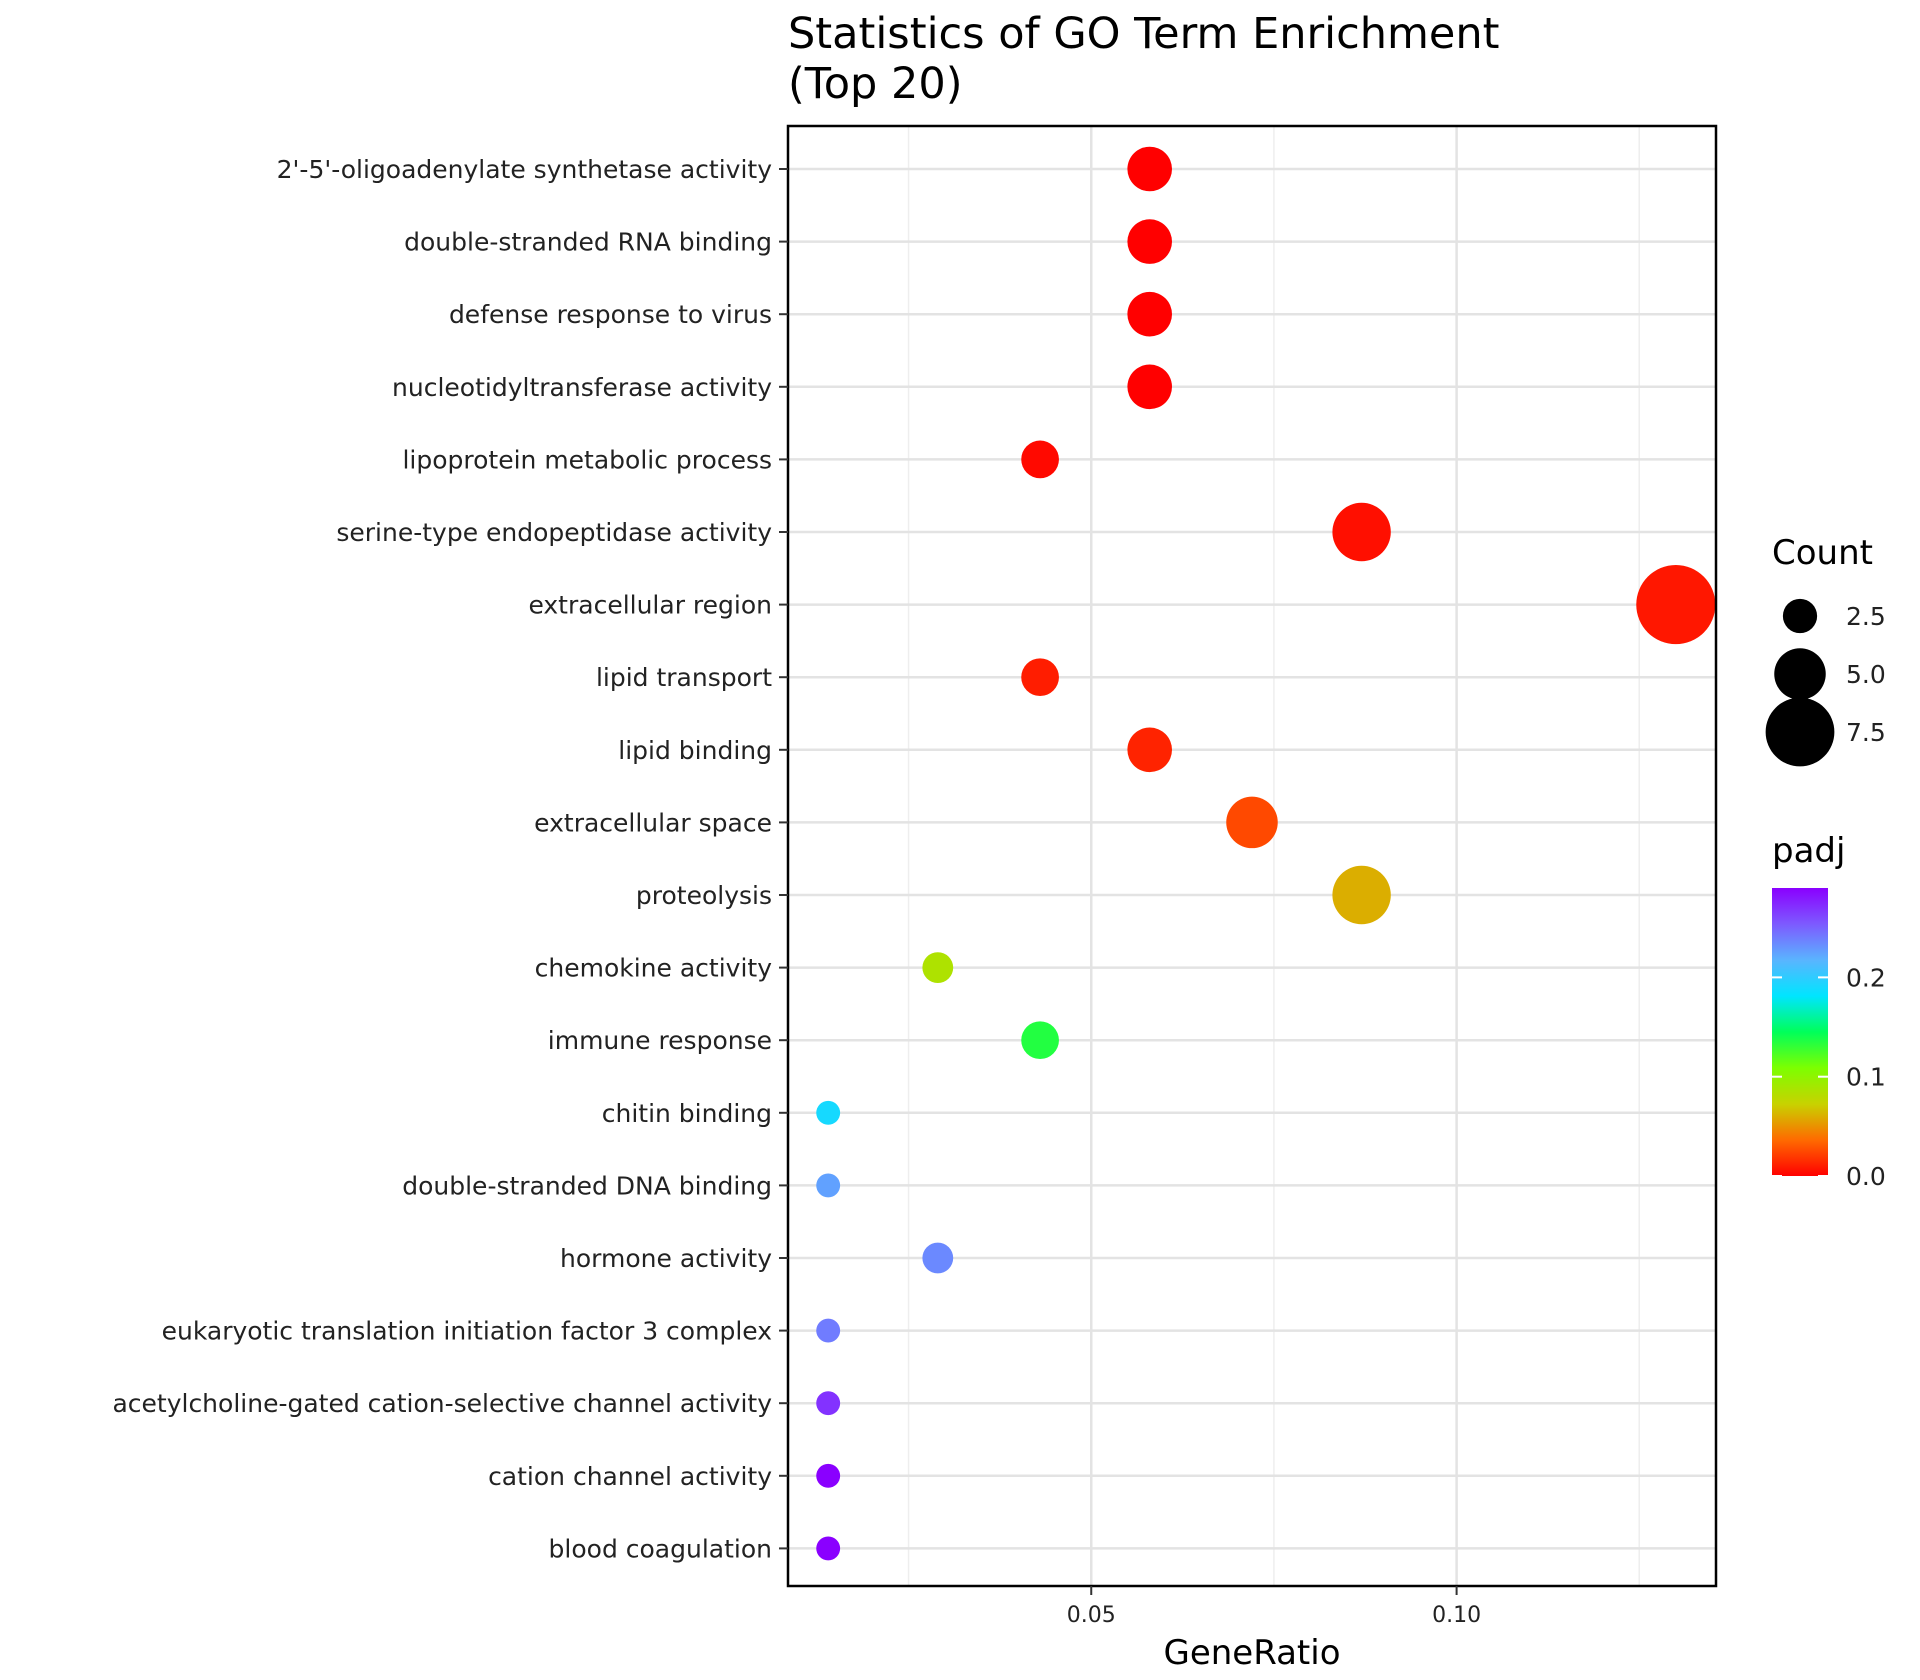 The image size is (1920, 1680). What do you see at coordinates (1274, 1607) in the screenshot?
I see `x-axis-ticks: 0.05 0.10` at bounding box center [1274, 1607].